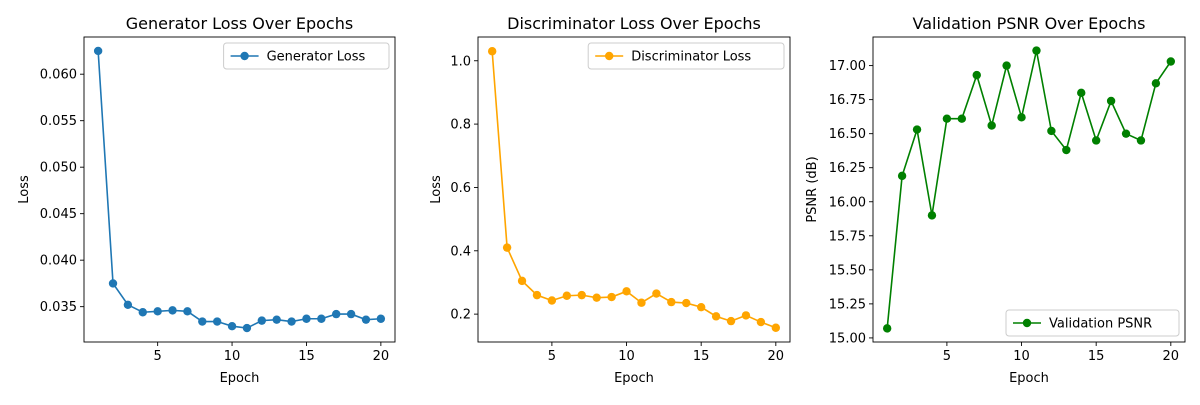  I want to click on legend-label: Discriminator Loss, so click(691, 57).